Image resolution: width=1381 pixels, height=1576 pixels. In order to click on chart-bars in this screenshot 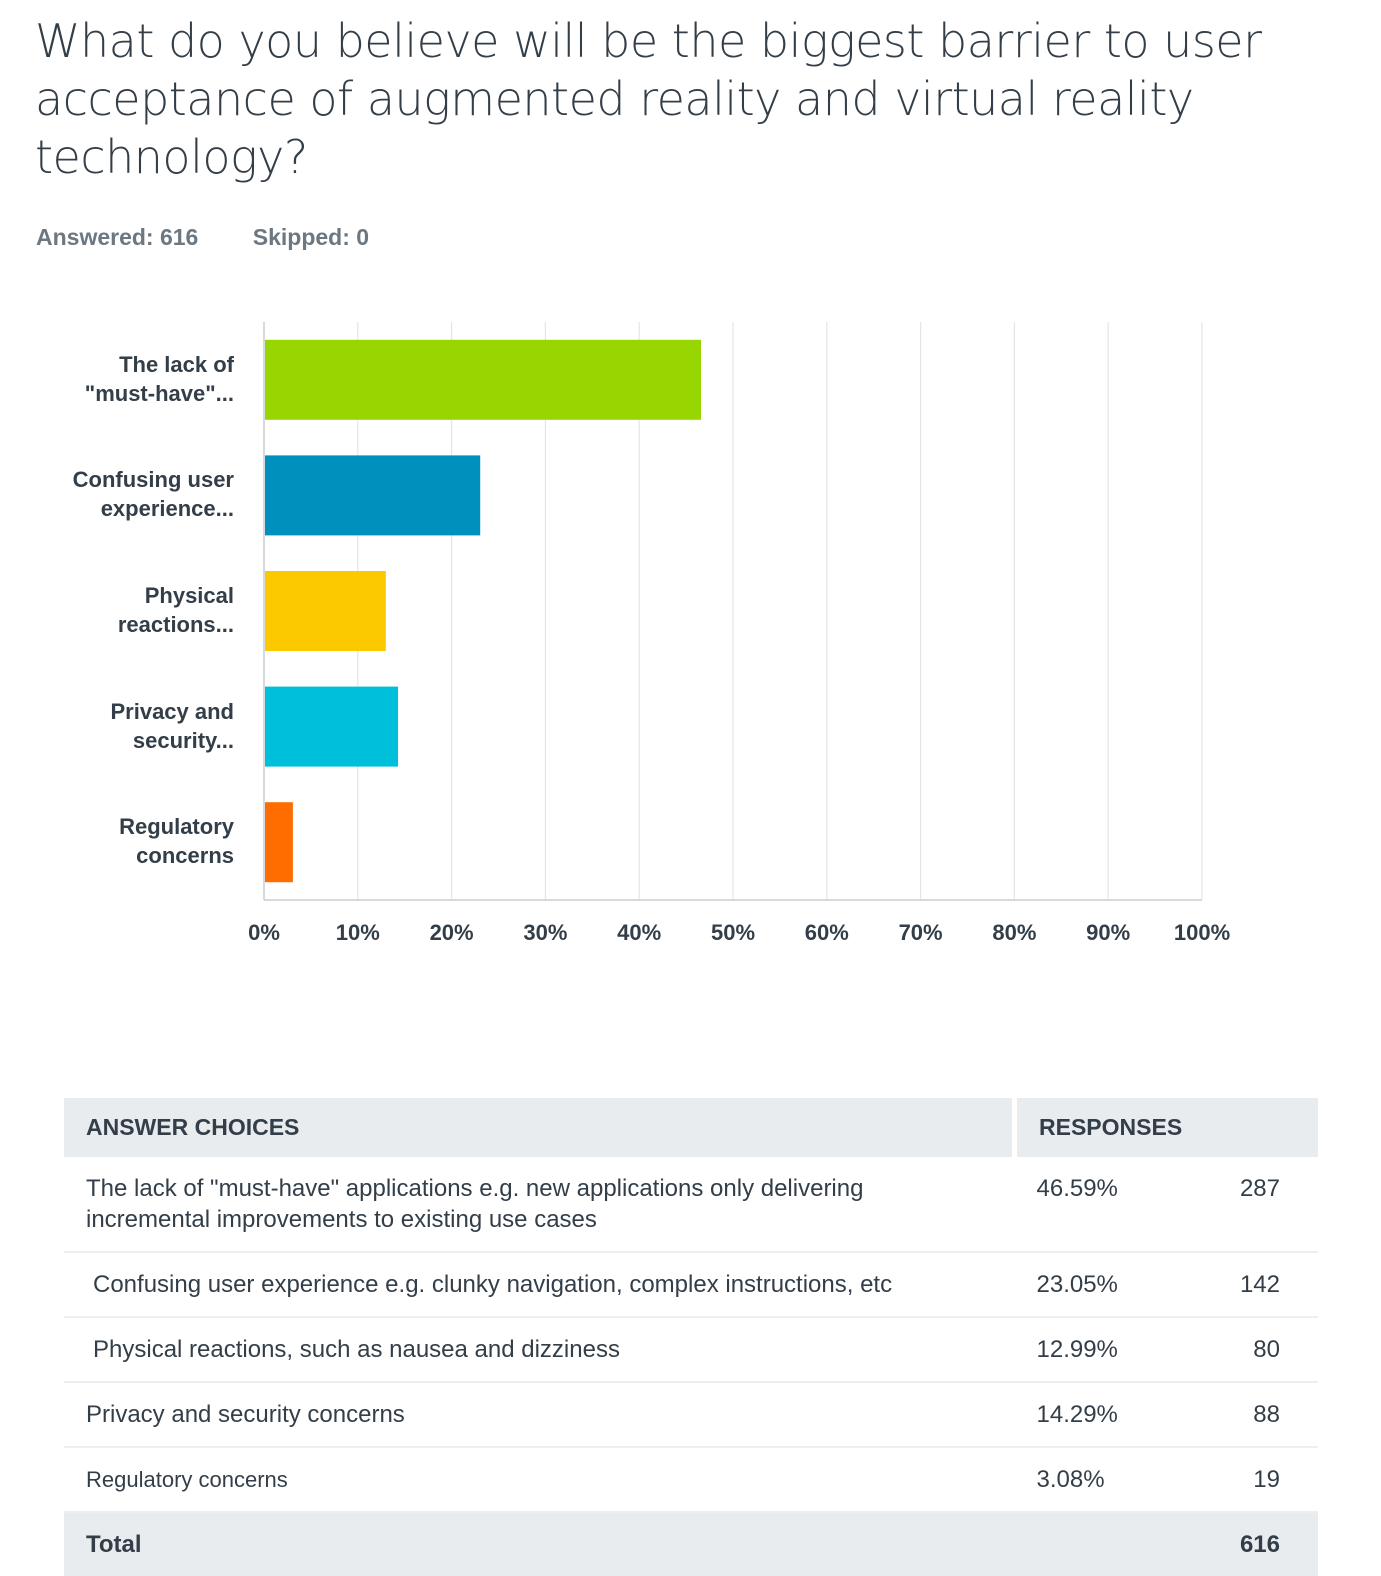, I will do `click(483, 611)`.